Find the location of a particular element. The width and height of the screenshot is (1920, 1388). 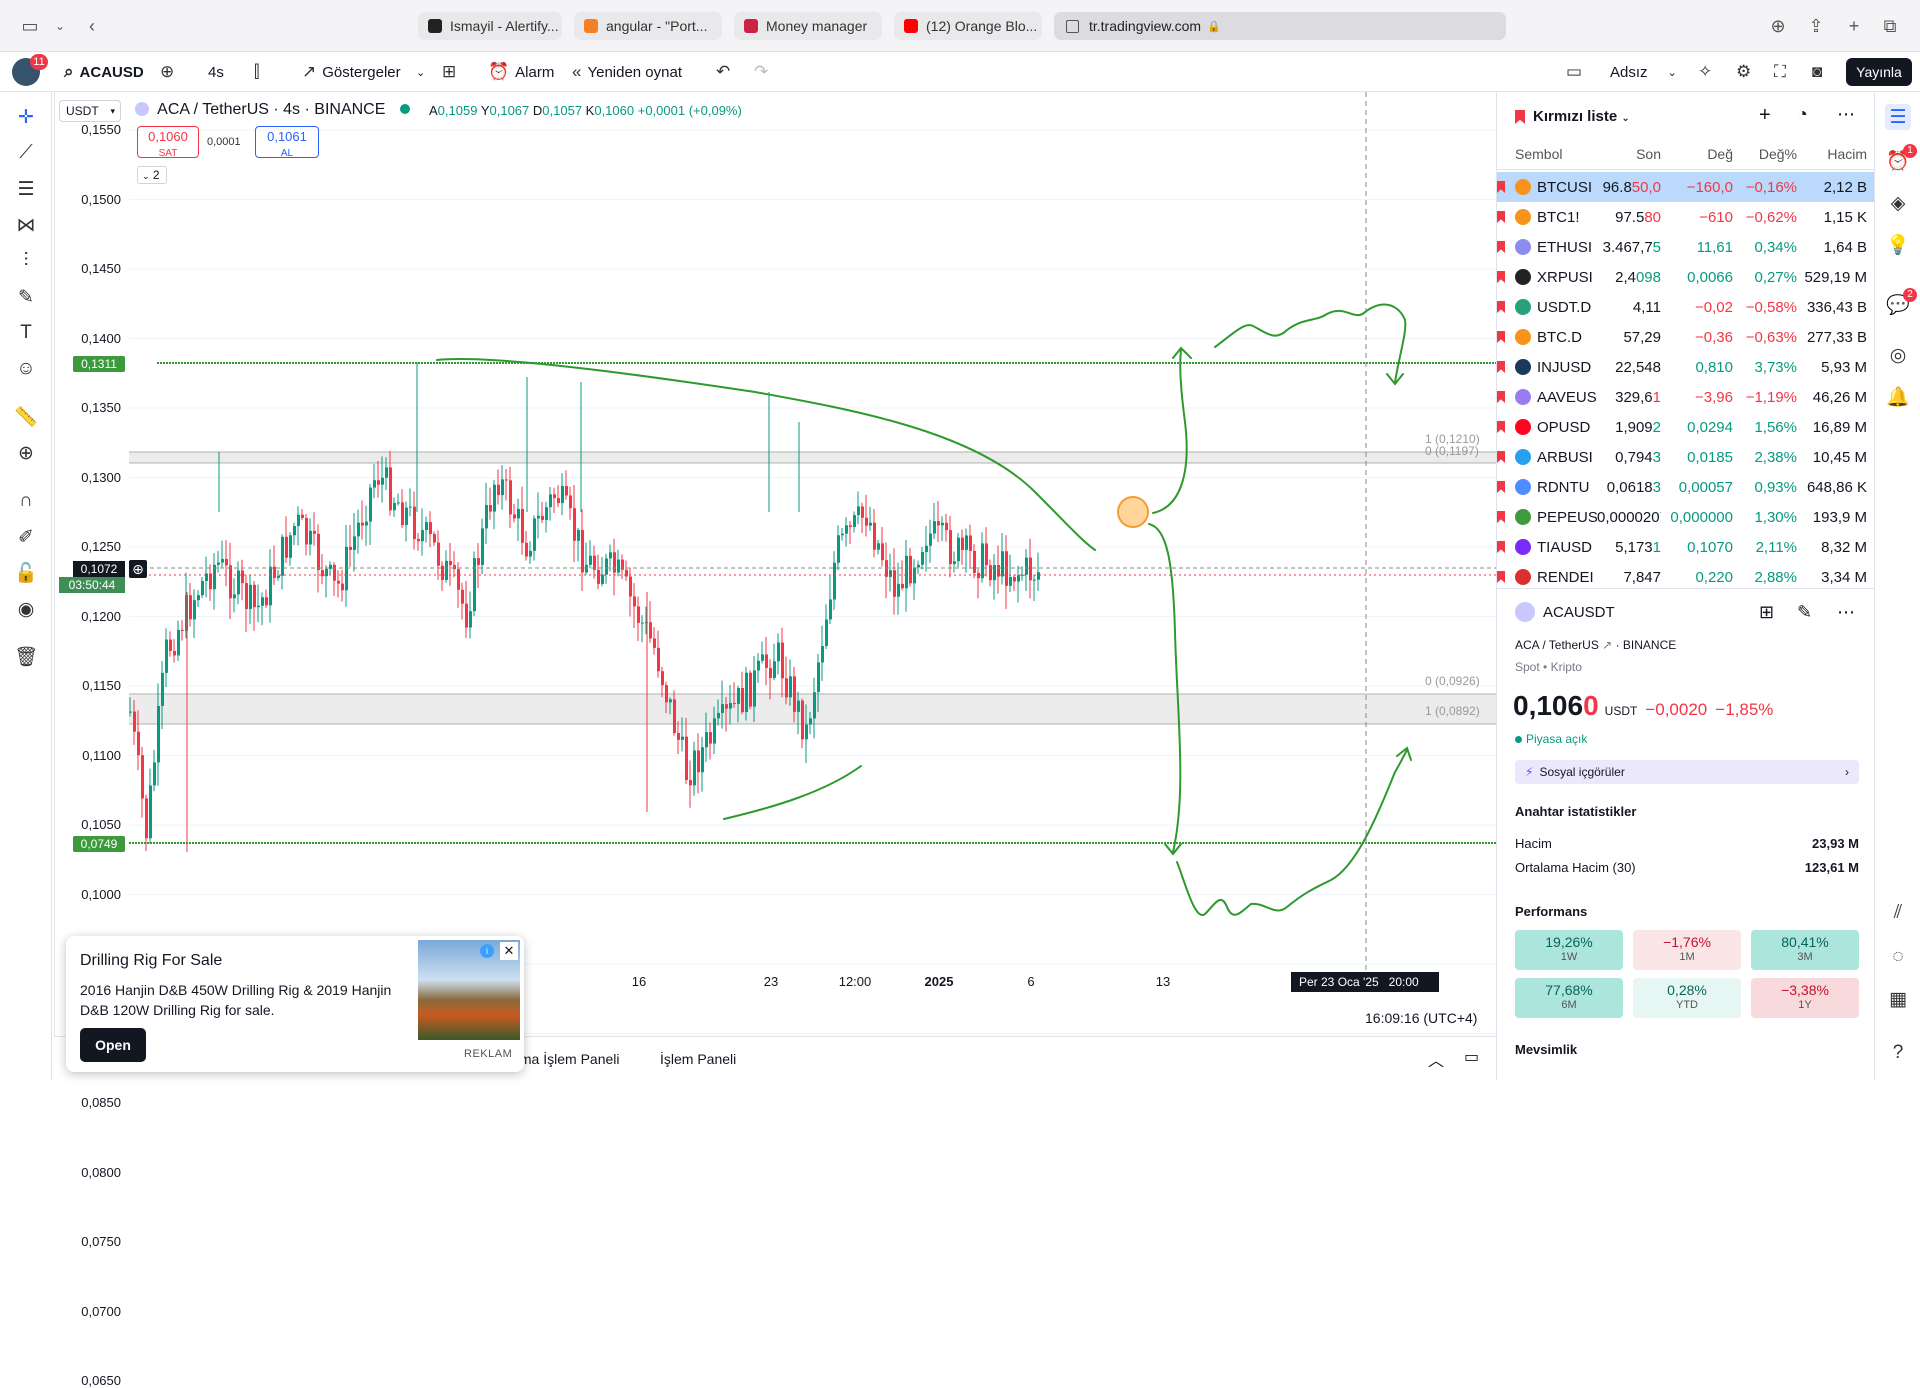

col-symbol: Sembol is located at coordinates (1539, 154).